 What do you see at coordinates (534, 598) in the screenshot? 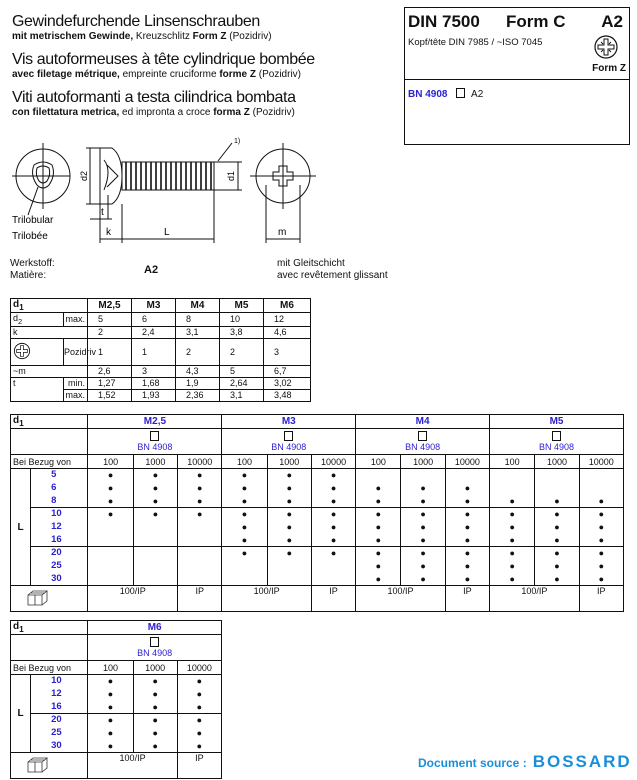
I see `packaging-bulk: 100/IP` at bounding box center [534, 598].